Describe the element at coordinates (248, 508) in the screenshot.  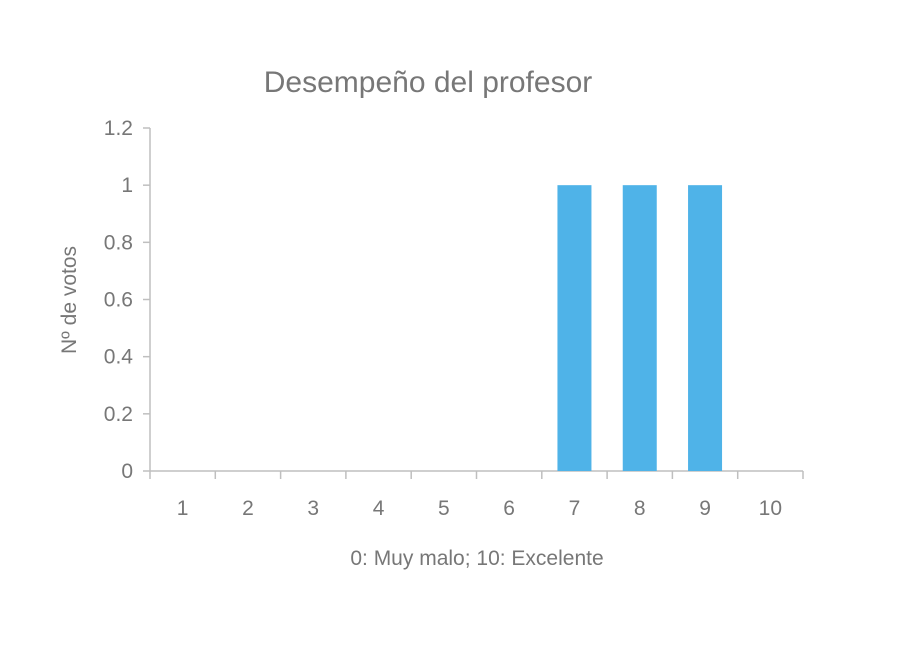
I see `x-tick-label: 2` at that location.